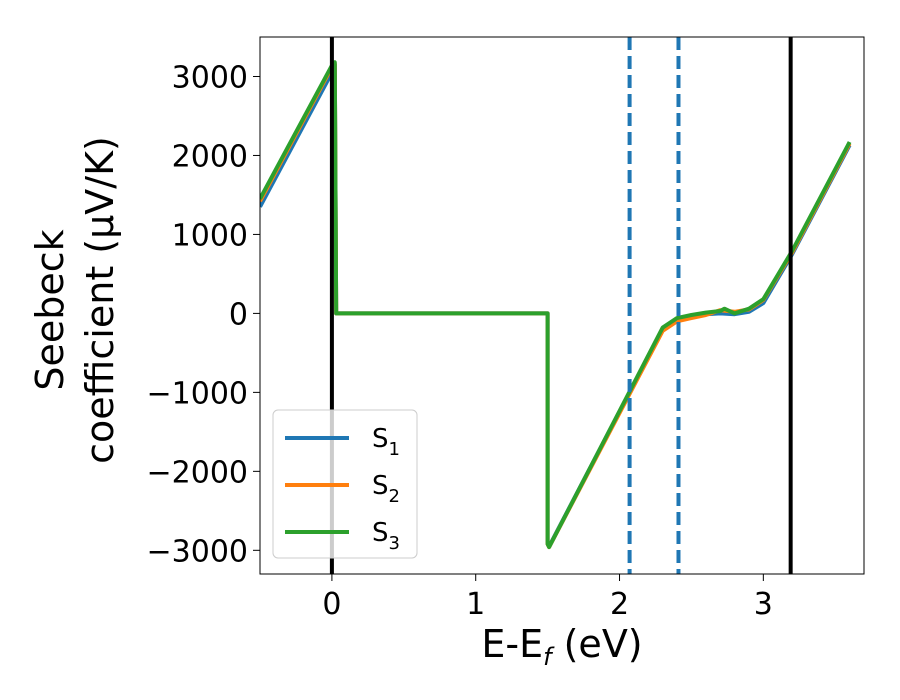 The height and width of the screenshot is (700, 900). Describe the element at coordinates (547, 598) in the screenshot. I see `x-axis-ticks: 0 1 2 3` at that location.